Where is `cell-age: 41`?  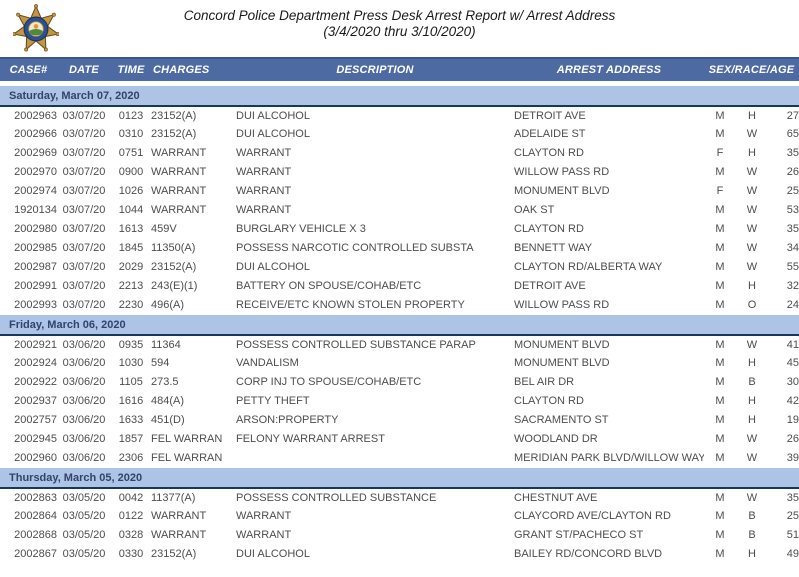 cell-age: 41 is located at coordinates (792, 344).